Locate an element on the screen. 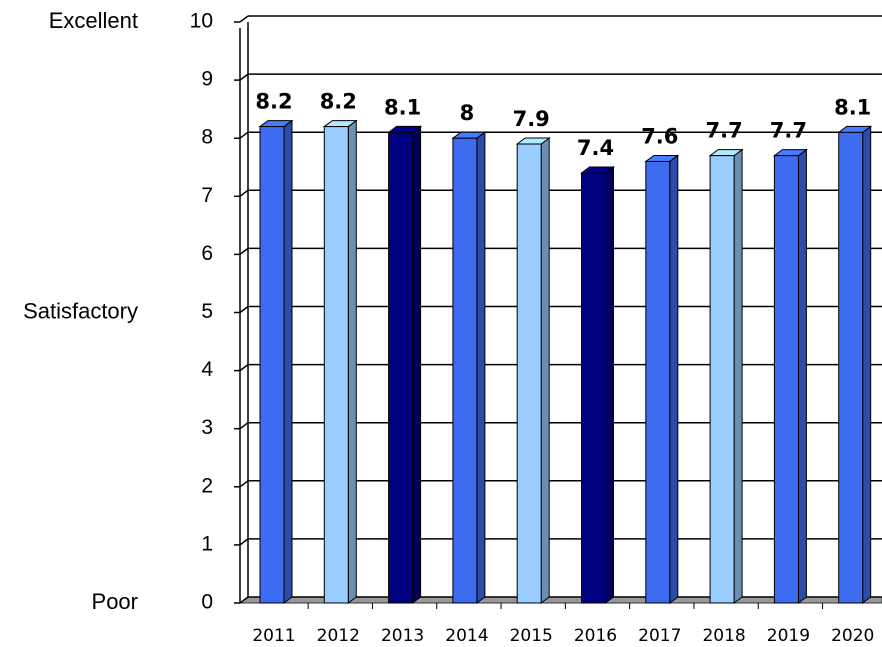  value-label: 8 is located at coordinates (467, 113).